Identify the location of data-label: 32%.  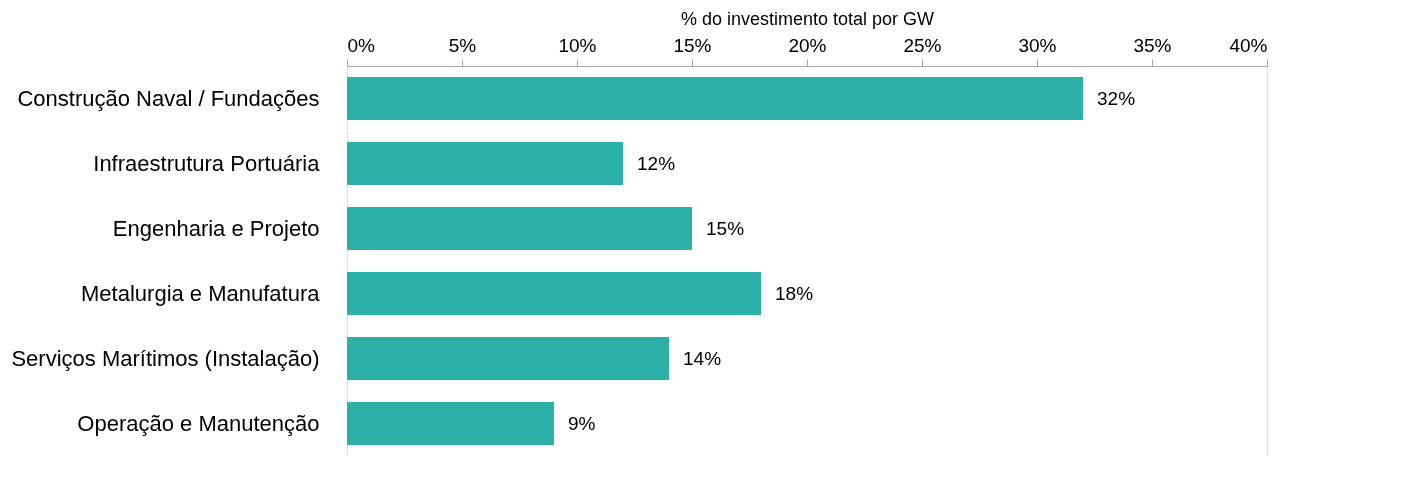
(1116, 98).